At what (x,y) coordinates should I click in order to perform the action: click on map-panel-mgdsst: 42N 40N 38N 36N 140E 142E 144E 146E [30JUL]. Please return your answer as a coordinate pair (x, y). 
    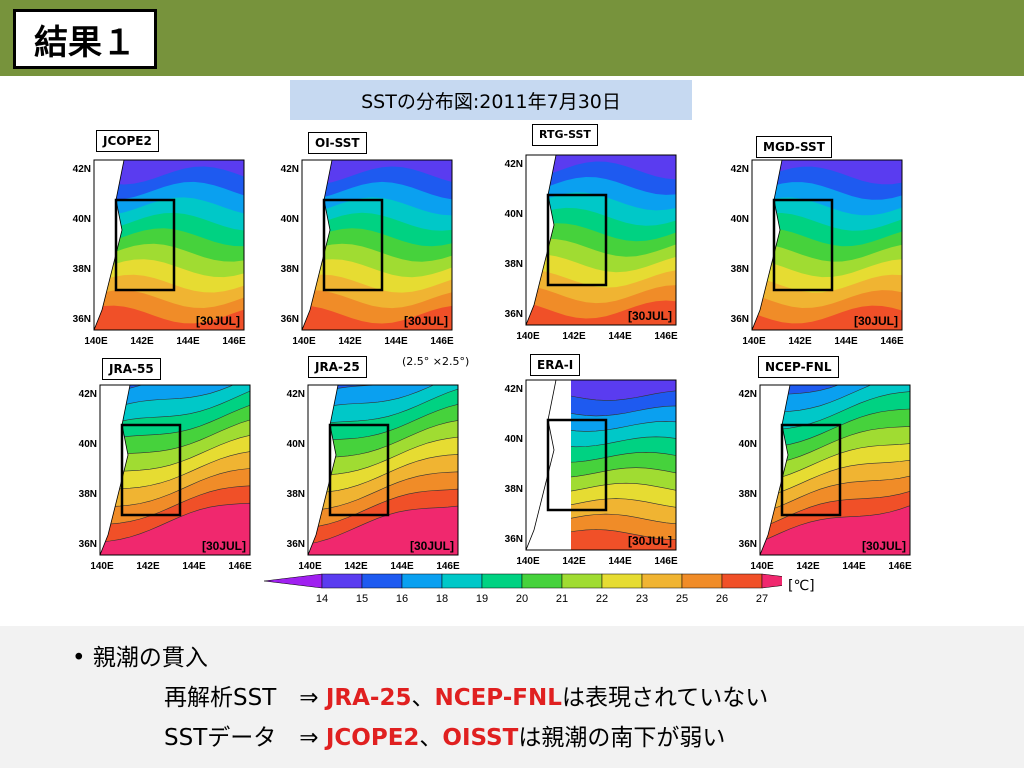
    Looking at the image, I should click on (816, 250).